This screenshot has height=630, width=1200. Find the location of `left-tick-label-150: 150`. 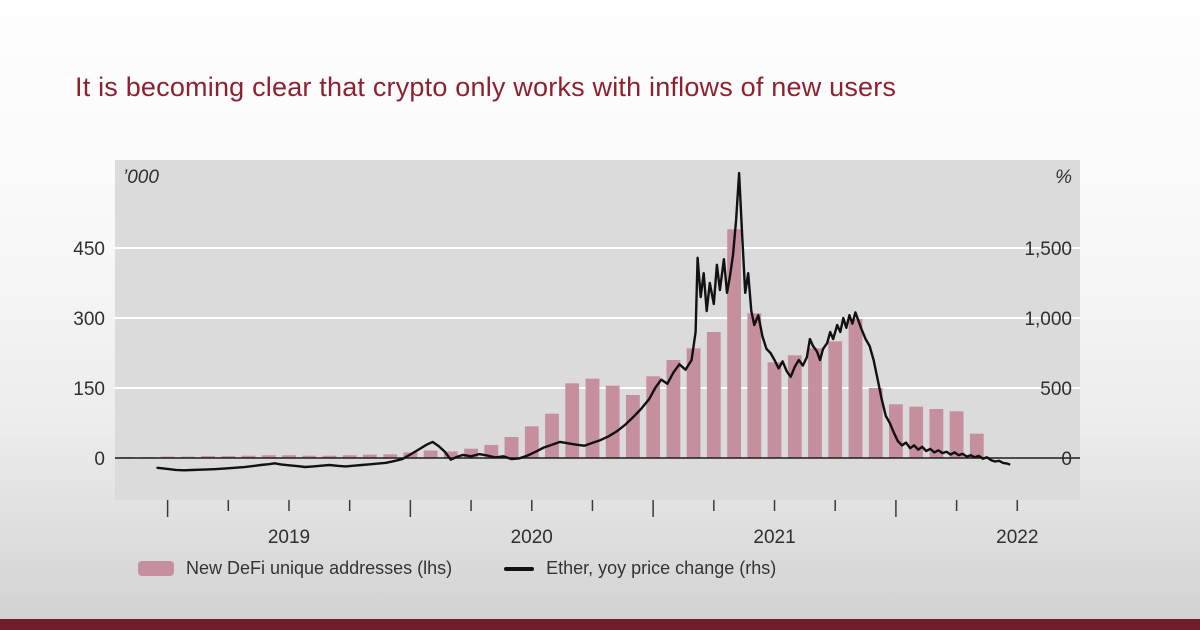

left-tick-label-150: 150 is located at coordinates (89, 389).